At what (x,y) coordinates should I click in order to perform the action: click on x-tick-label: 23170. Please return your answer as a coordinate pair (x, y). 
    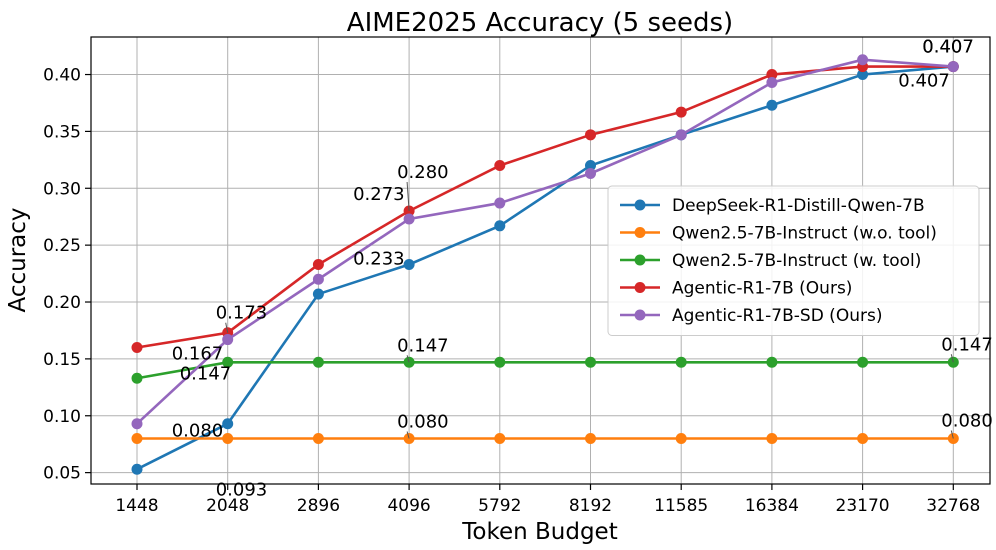
    Looking at the image, I should click on (863, 506).